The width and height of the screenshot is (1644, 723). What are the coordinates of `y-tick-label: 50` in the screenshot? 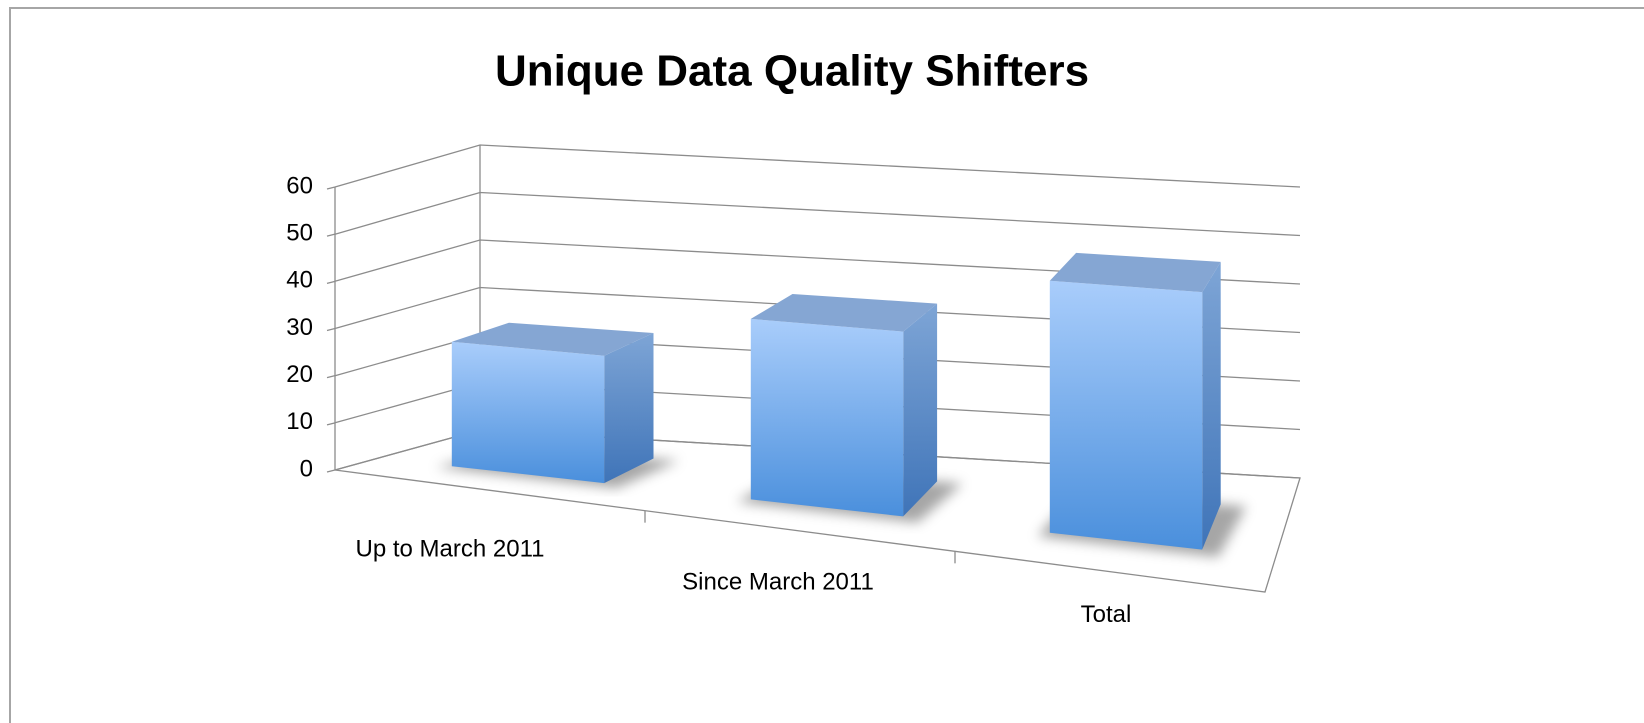 It's located at (299, 233).